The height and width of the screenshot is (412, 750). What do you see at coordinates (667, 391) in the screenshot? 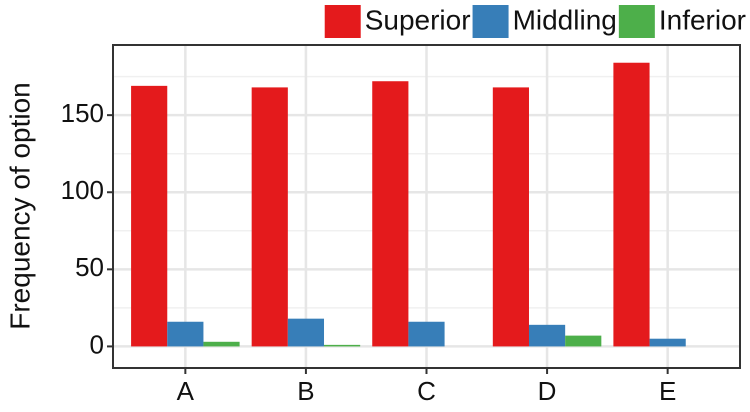
I see `x-tick-label: E` at bounding box center [667, 391].